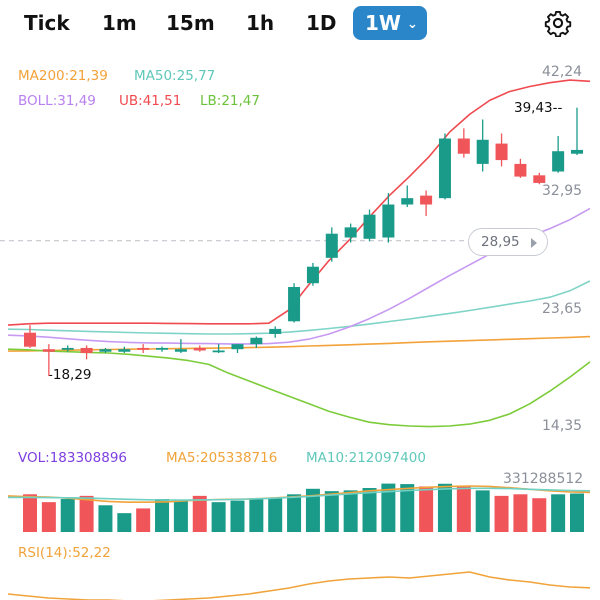 The width and height of the screenshot is (600, 600). Describe the element at coordinates (500, 242) in the screenshot. I see `current-price: 28,95` at that location.